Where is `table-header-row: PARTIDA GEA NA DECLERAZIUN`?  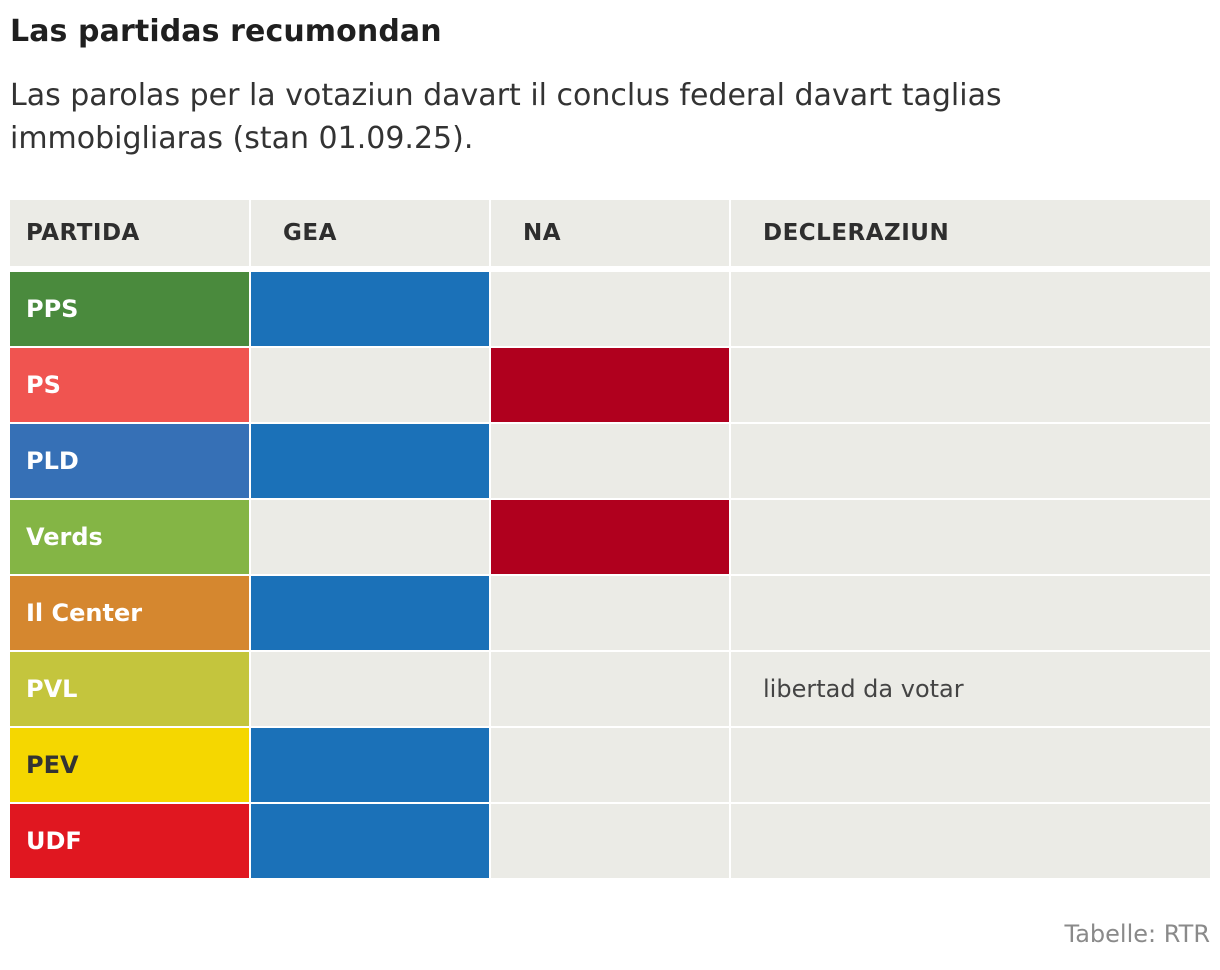 table-header-row: PARTIDA GEA NA DECLERAZIUN is located at coordinates (610, 233).